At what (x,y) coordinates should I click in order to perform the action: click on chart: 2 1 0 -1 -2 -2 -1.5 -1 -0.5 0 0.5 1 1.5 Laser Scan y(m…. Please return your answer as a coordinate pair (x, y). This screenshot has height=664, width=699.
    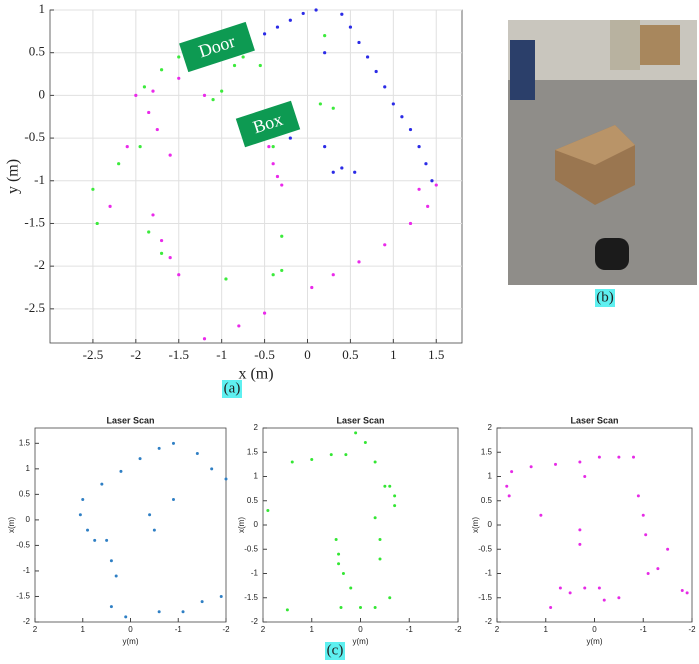
    Looking at the image, I should click on (118, 530).